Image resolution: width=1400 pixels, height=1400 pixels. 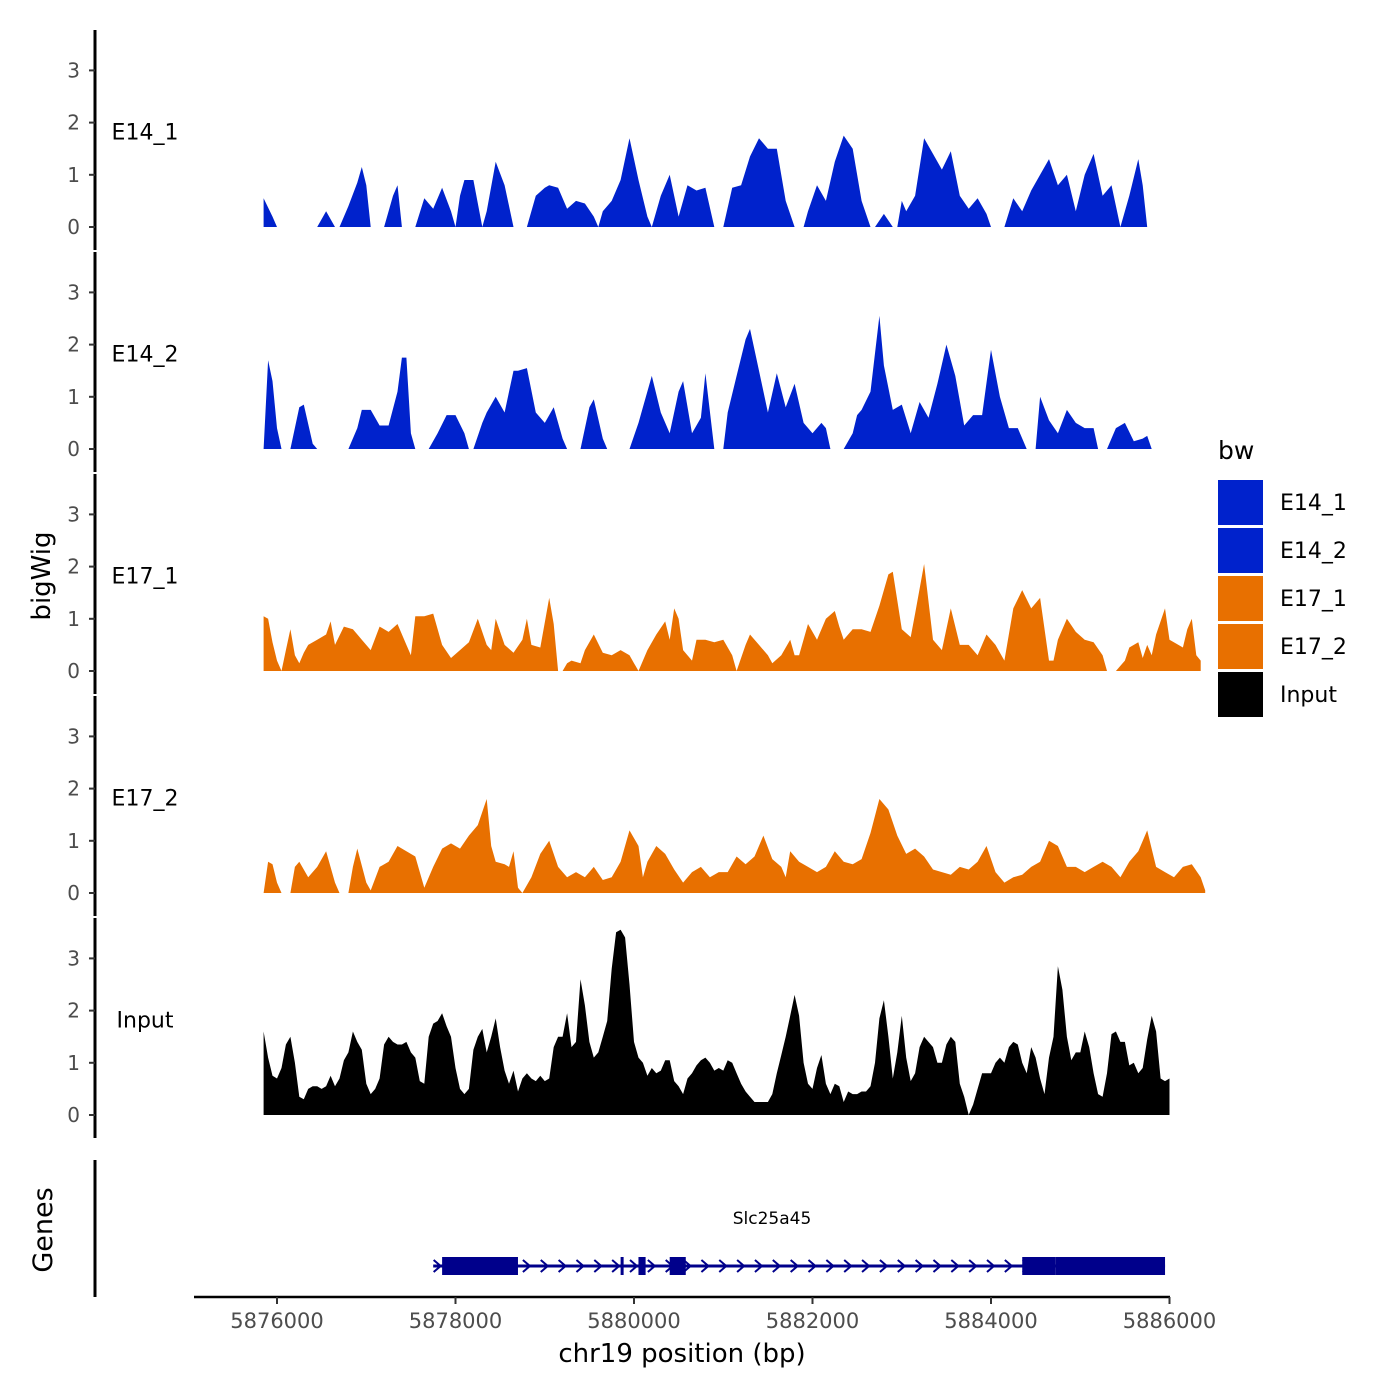 I want to click on legend-label: E14_2, so click(x=1313, y=551).